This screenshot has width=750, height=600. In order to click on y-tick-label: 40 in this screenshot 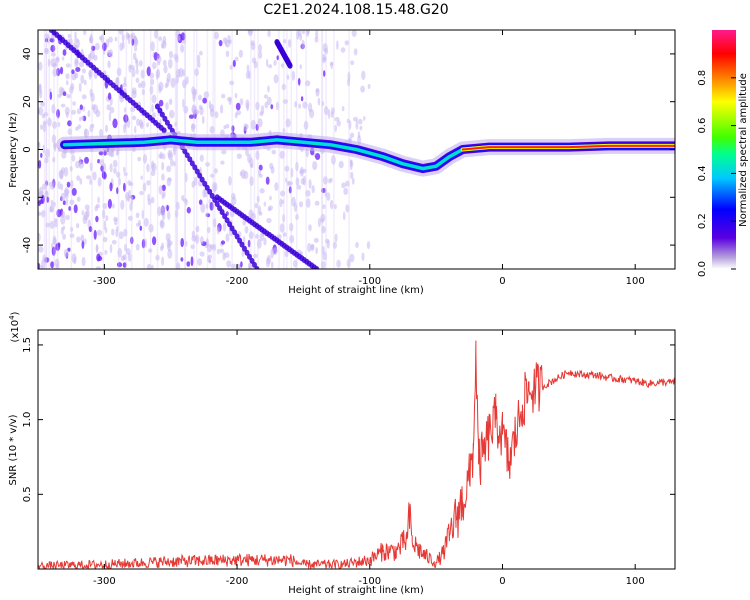, I will do `click(27, 54)`.